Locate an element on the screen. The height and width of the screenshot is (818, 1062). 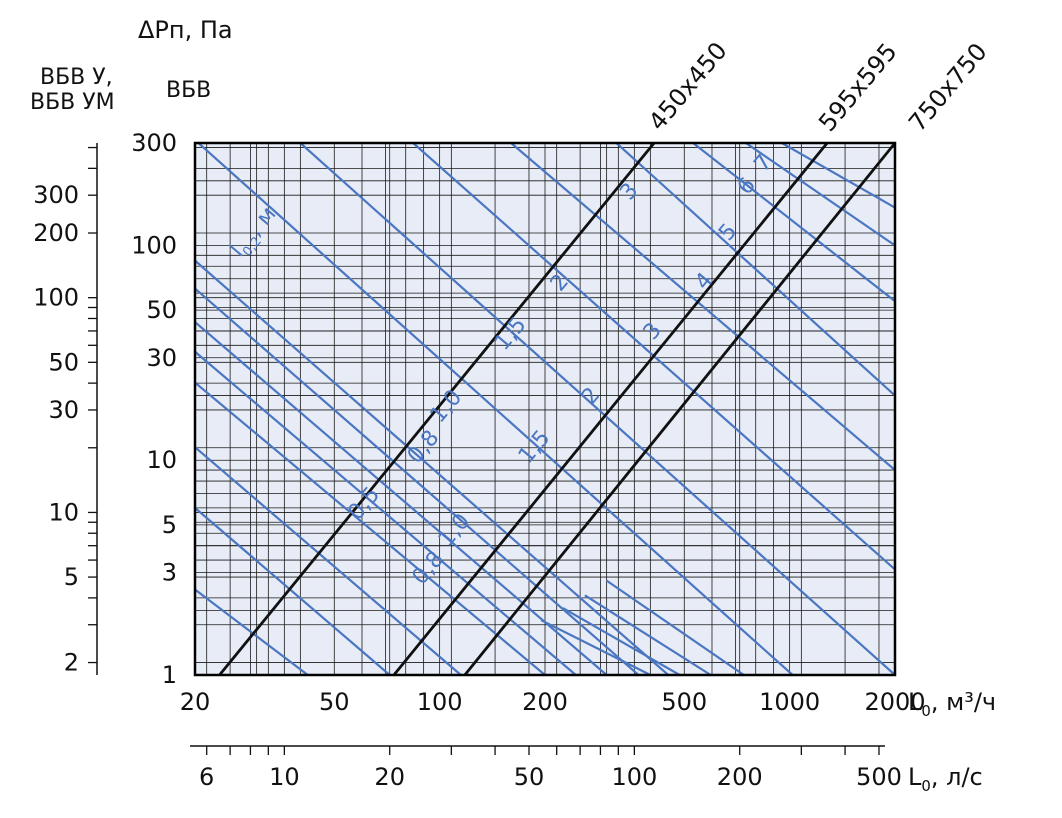
y-inner-tick-label: 100 is located at coordinates (154, 245).